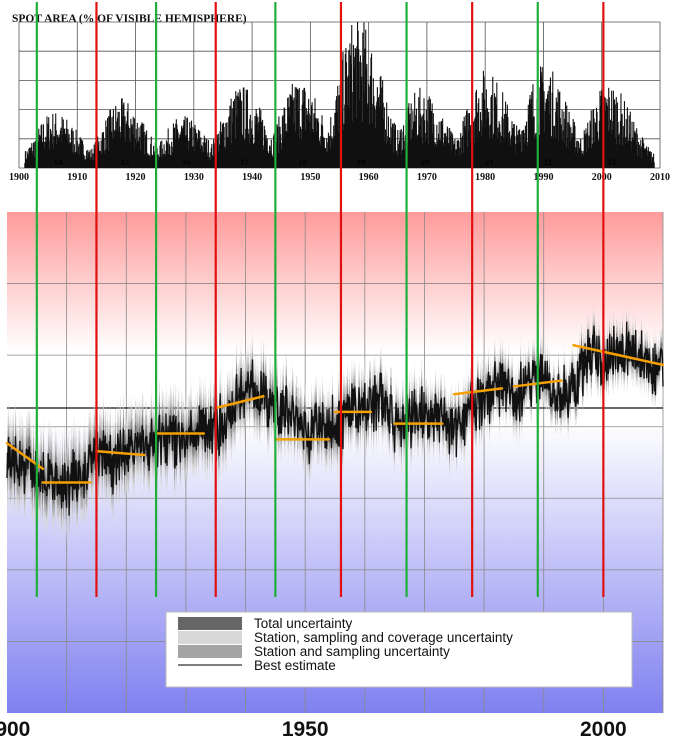 The image size is (681, 743). I want to click on sunspot-x-tick-label: 1900, so click(19, 177).